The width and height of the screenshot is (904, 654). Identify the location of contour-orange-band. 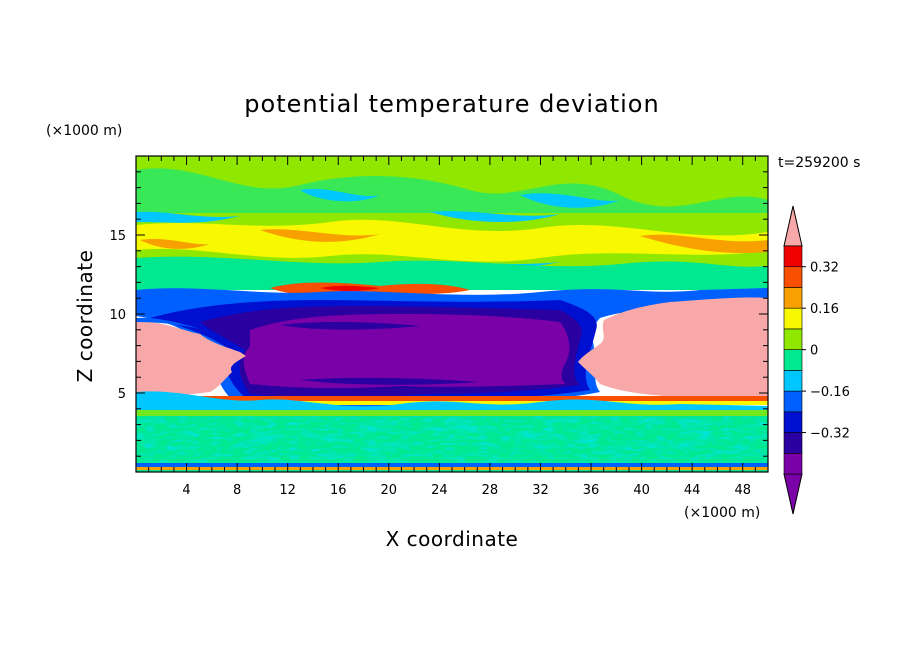
(454, 241).